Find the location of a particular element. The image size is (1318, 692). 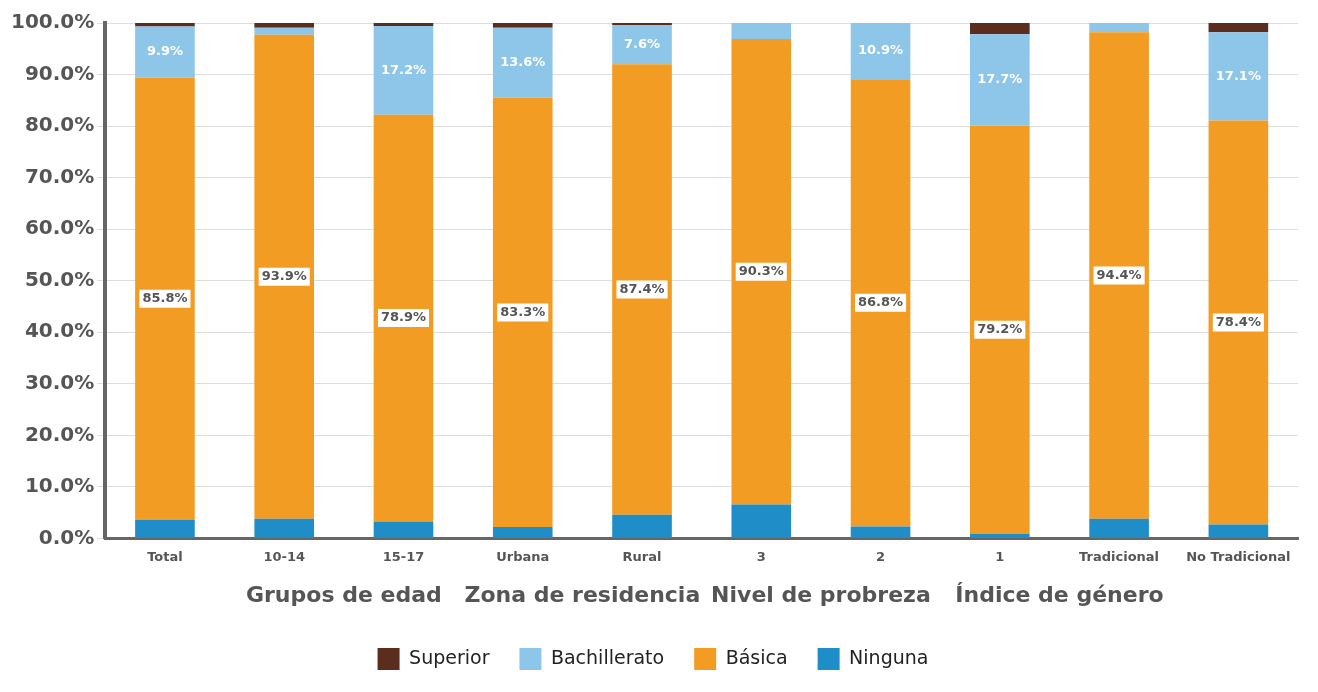

y-tick-label: 40.0% is located at coordinates (59, 330).